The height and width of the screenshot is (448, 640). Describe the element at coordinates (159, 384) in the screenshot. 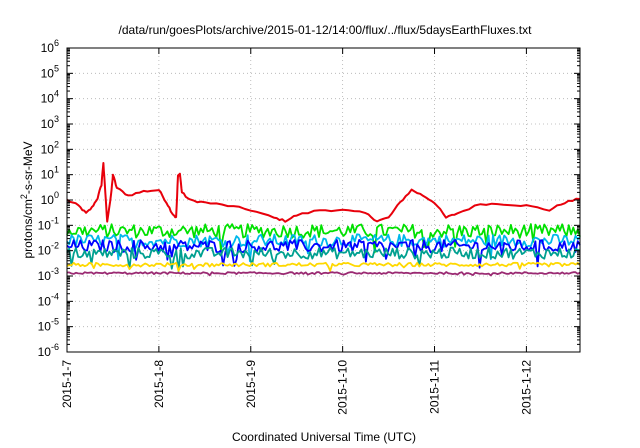

I see `x-tick-label: 2015-1-8` at that location.